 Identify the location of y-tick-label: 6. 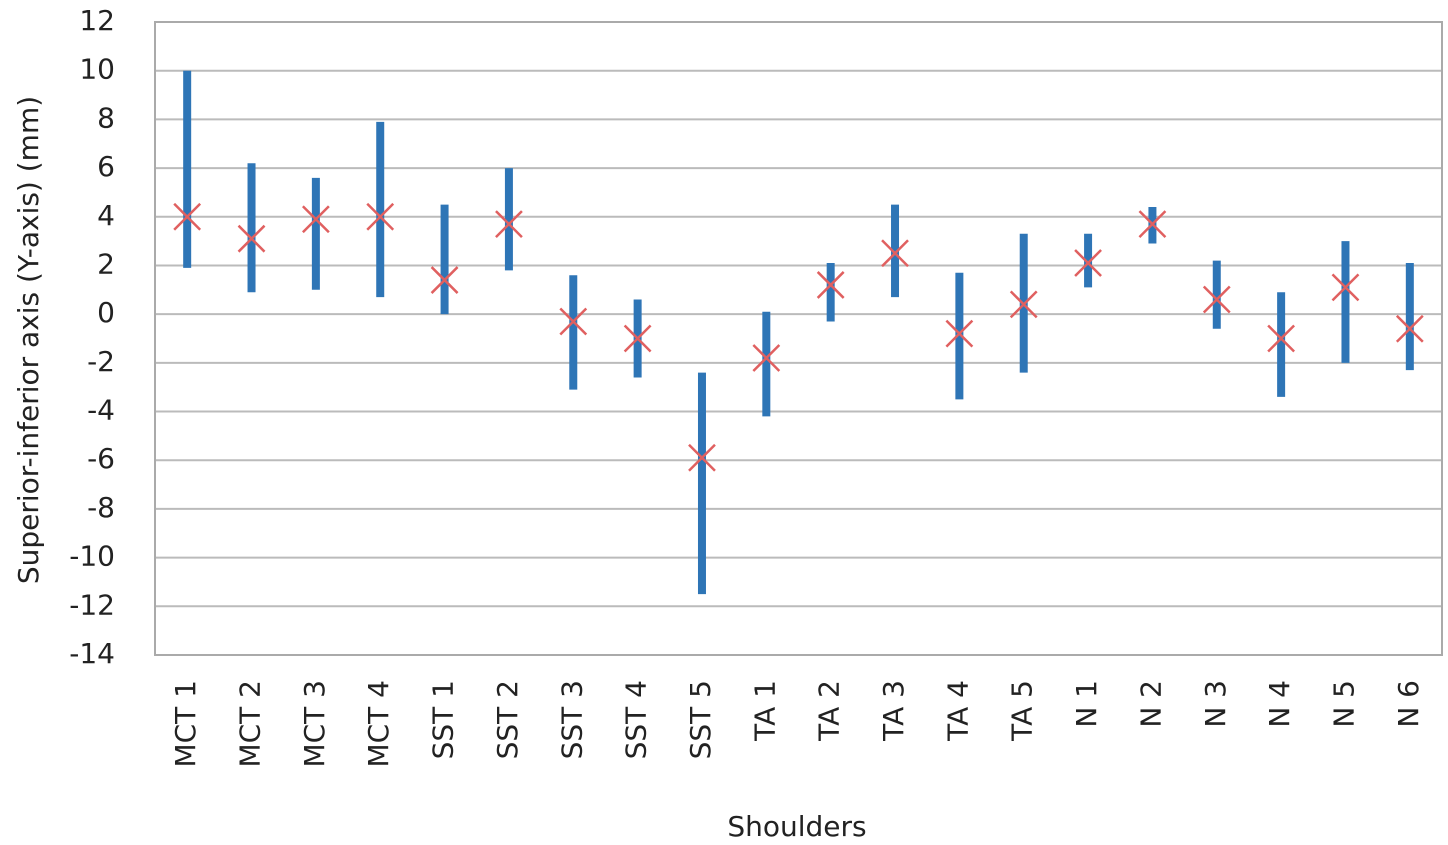
(106, 166).